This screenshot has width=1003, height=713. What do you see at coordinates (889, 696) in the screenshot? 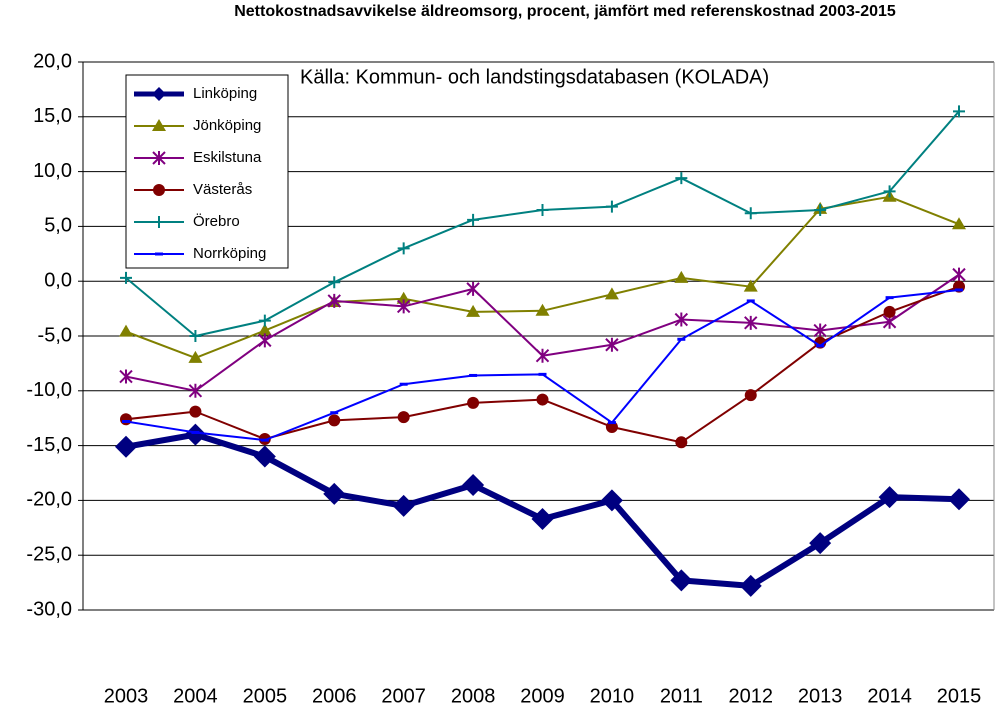
I see `x-tick-label: 2014` at bounding box center [889, 696].